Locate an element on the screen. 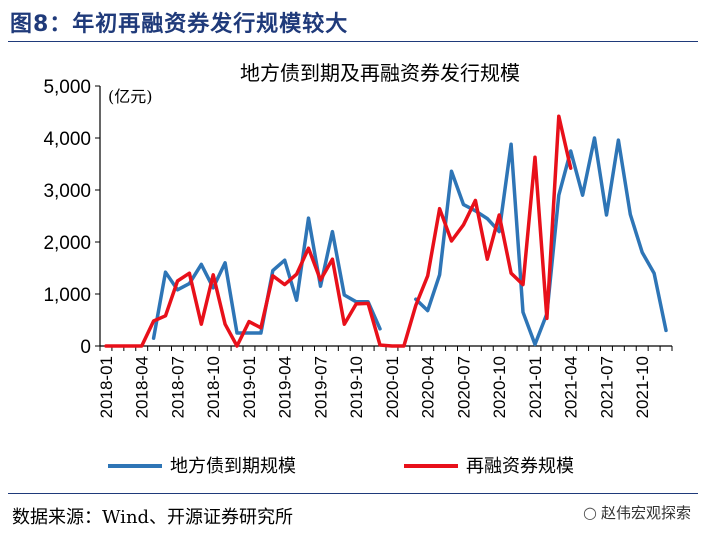 The width and height of the screenshot is (707, 541). y-axis-unit-label: (亿元) is located at coordinates (130, 96).